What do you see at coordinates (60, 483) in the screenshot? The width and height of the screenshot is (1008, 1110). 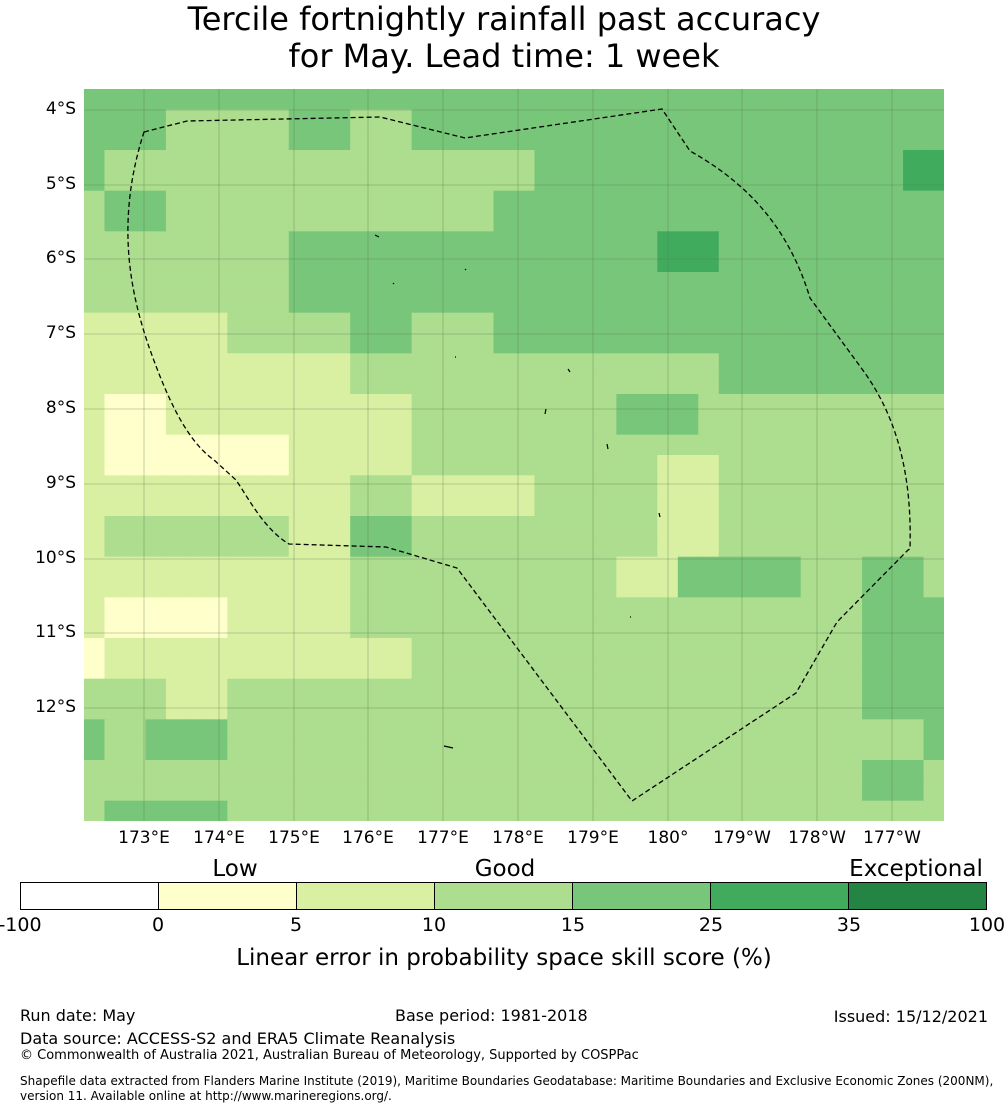 I see `lat-tick: 9°S` at bounding box center [60, 483].